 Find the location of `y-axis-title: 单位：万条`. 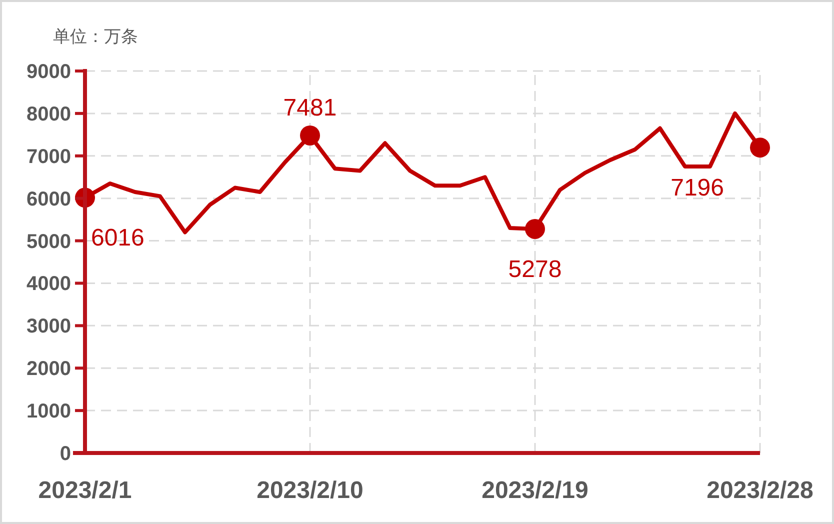

y-axis-title: 单位：万条 is located at coordinates (95, 36).